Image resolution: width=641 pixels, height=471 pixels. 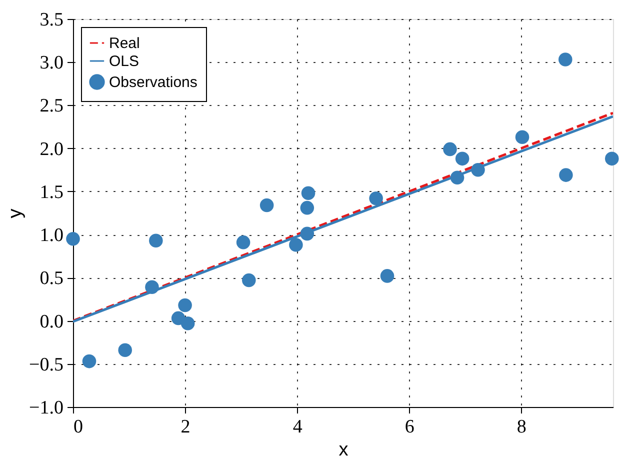 What do you see at coordinates (52, 20) in the screenshot?
I see `y-tick-label: 3.5` at bounding box center [52, 20].